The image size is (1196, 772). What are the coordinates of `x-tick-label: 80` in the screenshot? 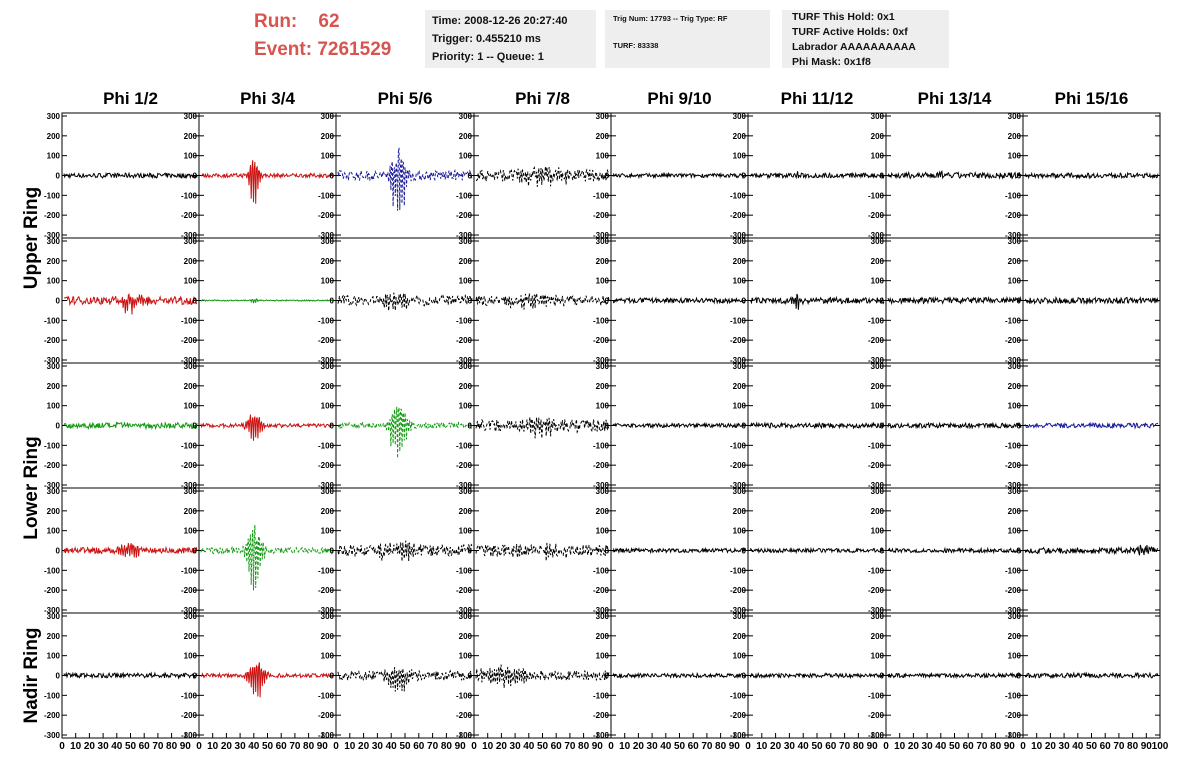 It's located at (172, 746).